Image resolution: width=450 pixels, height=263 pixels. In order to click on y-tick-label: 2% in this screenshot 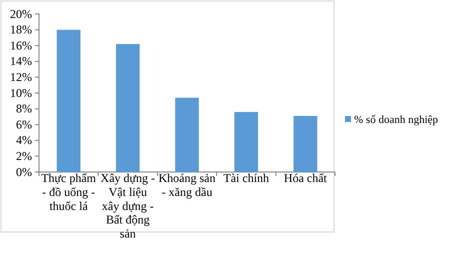, I will do `click(24, 156)`.